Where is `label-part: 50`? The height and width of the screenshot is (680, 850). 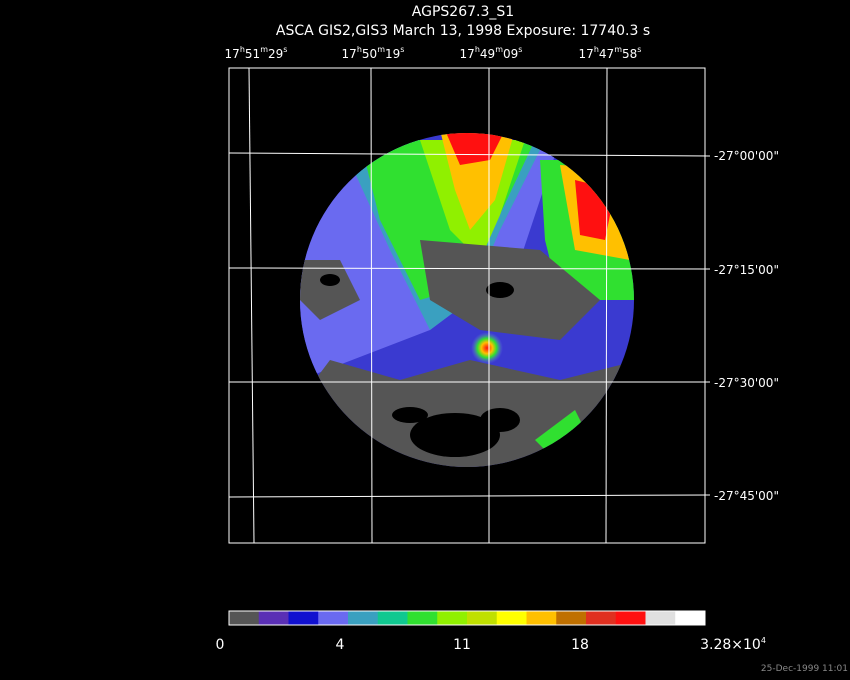
label-part: 50 is located at coordinates (369, 54).